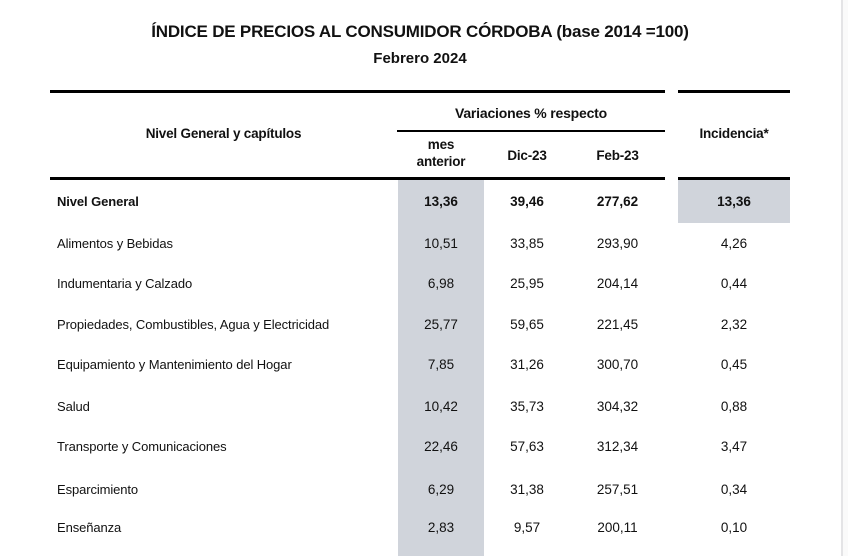  Describe the element at coordinates (734, 178) in the screenshot. I see `incidencia-header-bottom-rule` at that location.